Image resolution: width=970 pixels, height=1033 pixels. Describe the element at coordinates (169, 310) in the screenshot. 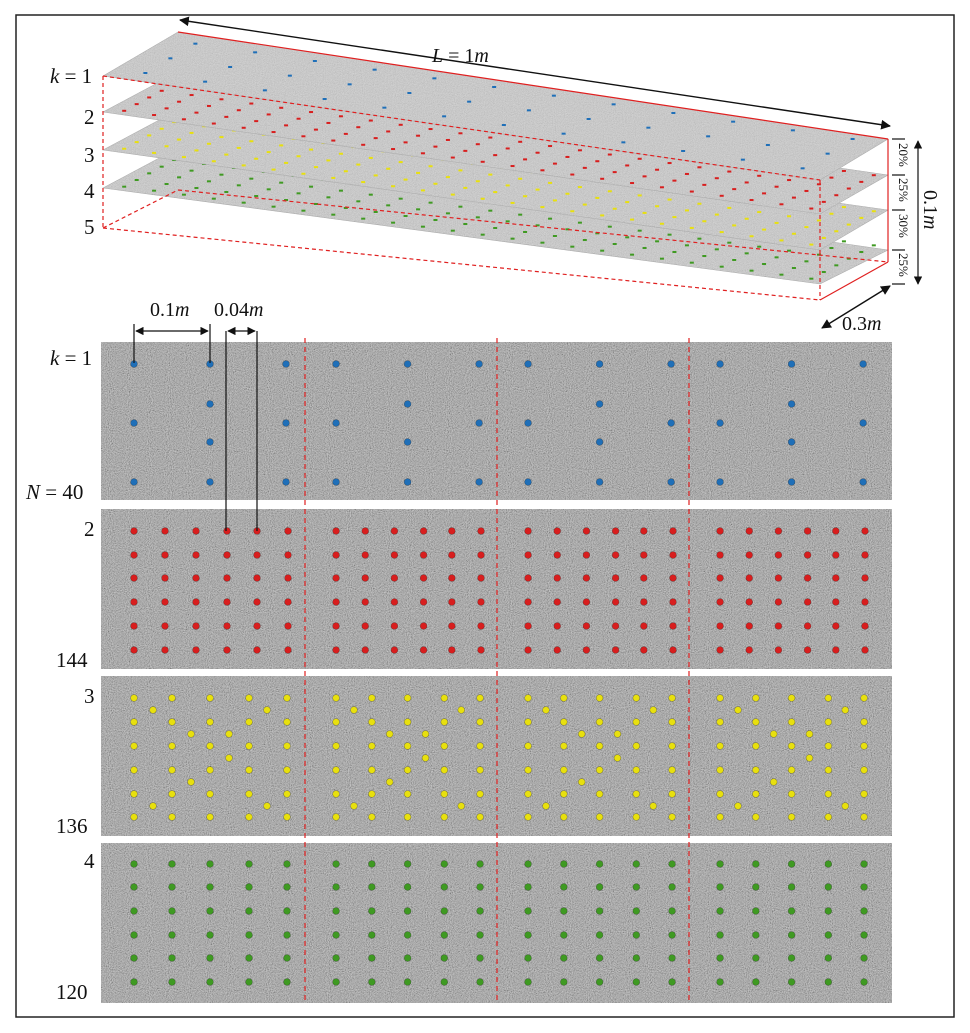

I see `spacing-label-0-1m: 0.1m` at that location.